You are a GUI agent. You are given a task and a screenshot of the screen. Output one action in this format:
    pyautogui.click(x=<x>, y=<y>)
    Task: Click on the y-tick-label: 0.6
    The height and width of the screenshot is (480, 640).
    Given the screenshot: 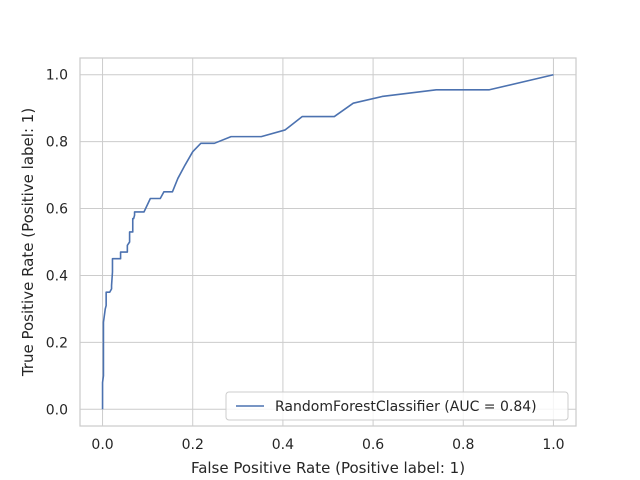 What is the action you would take?
    pyautogui.click(x=57, y=210)
    